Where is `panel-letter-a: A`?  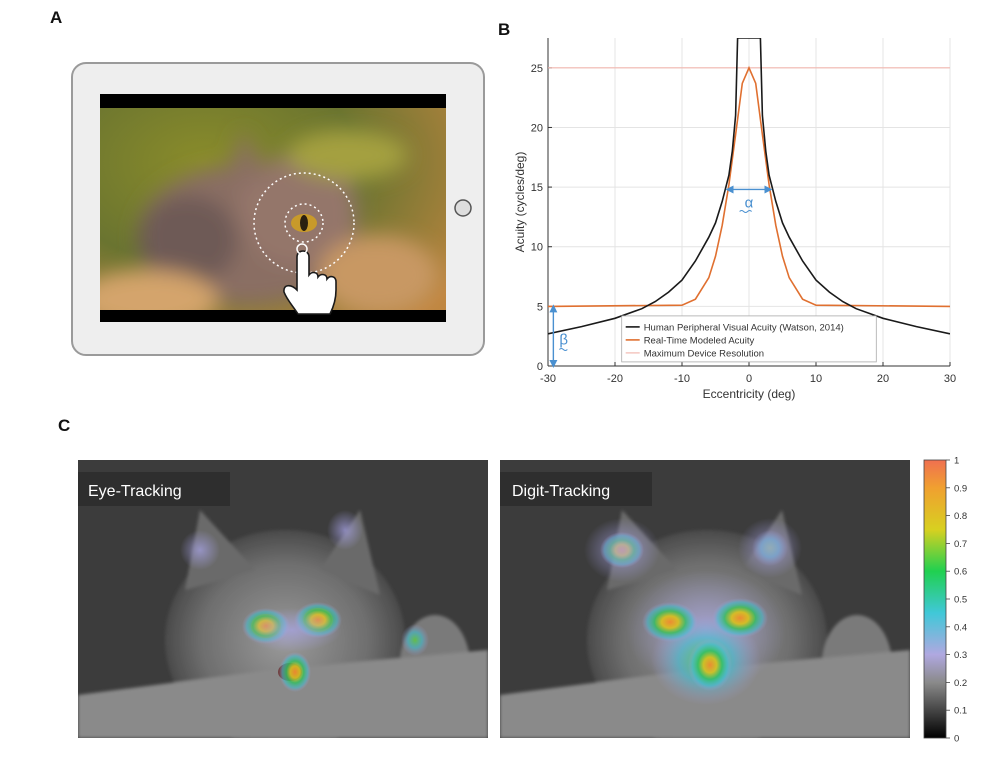 panel-letter-a: A is located at coordinates (56, 17).